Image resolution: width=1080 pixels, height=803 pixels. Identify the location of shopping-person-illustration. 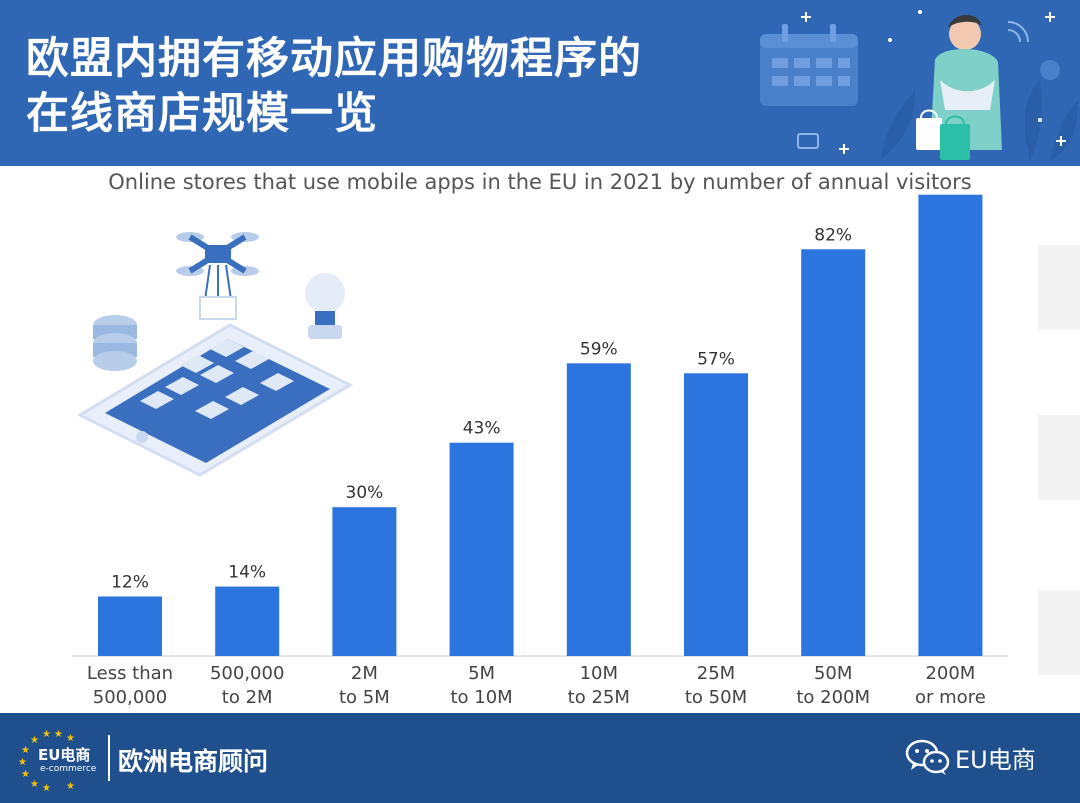
(919, 85).